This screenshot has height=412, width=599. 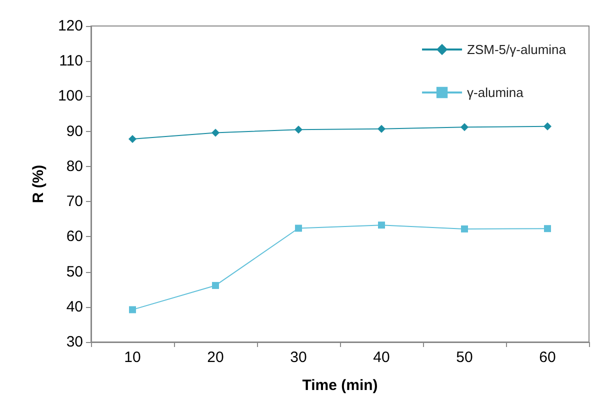 What do you see at coordinates (517, 49) in the screenshot?
I see `legend-label: ZSM-5/γ-alumina` at bounding box center [517, 49].